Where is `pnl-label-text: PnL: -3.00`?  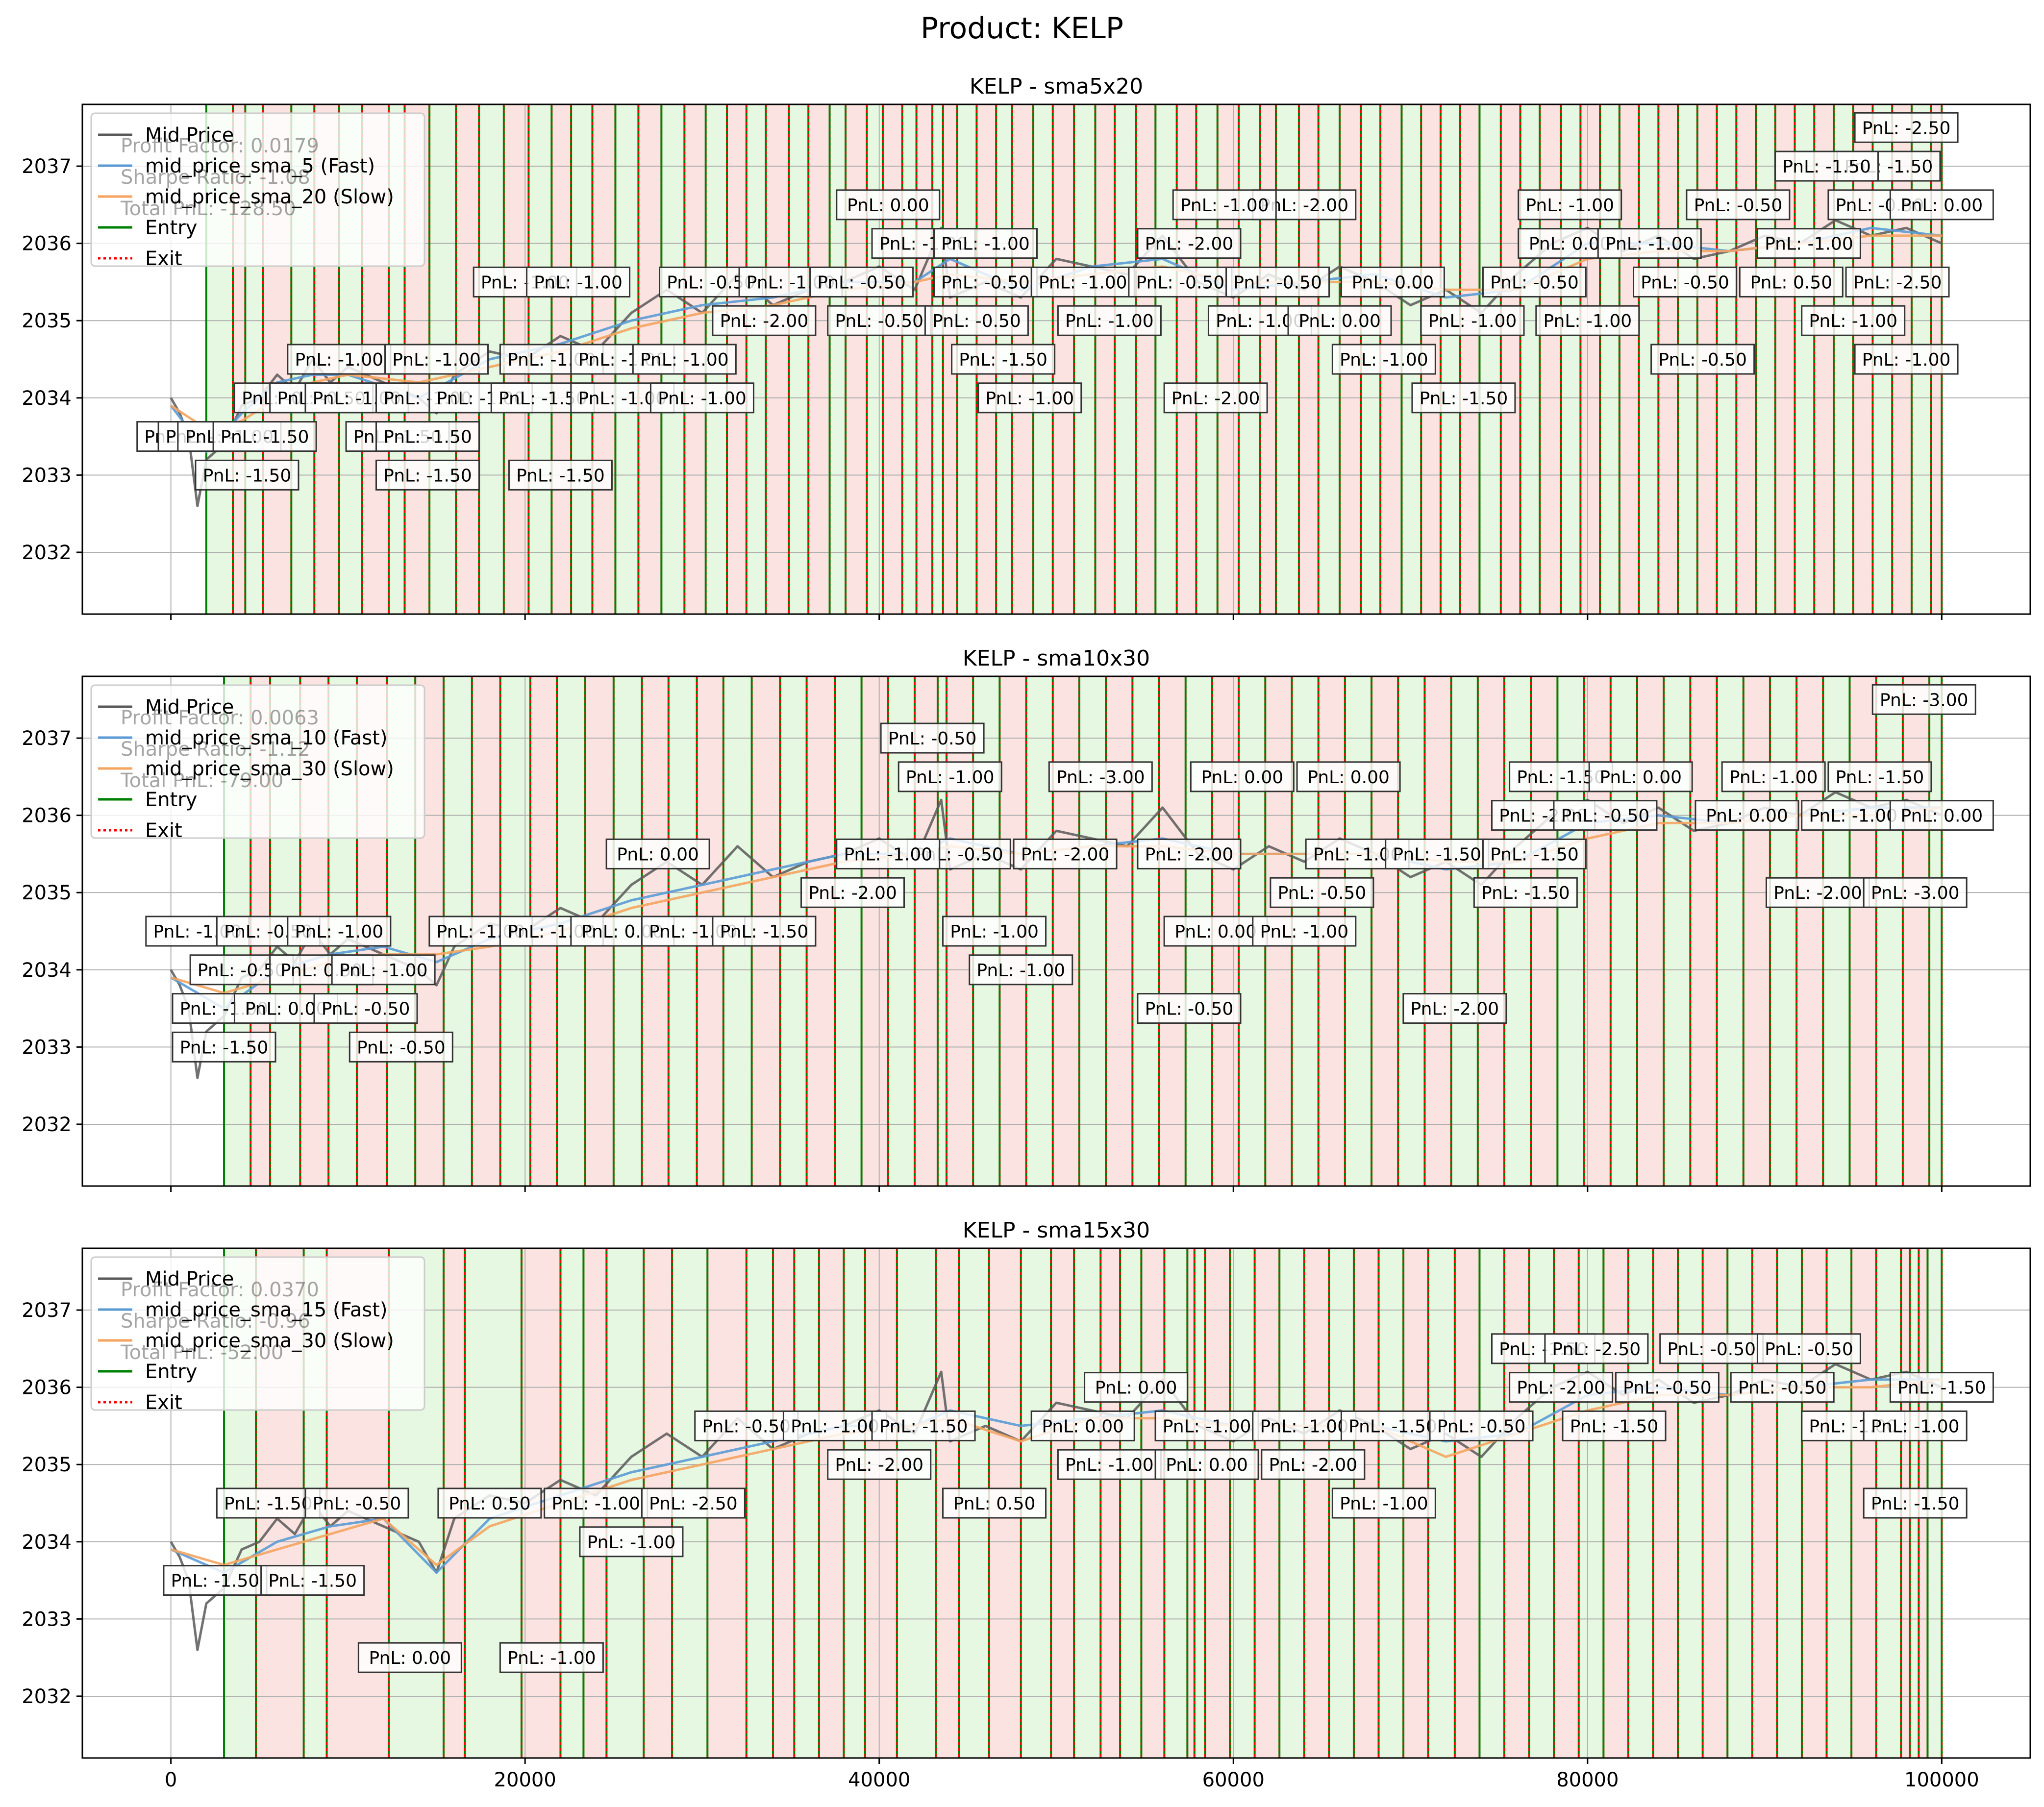 pnl-label-text: PnL: -3.00 is located at coordinates (1924, 700).